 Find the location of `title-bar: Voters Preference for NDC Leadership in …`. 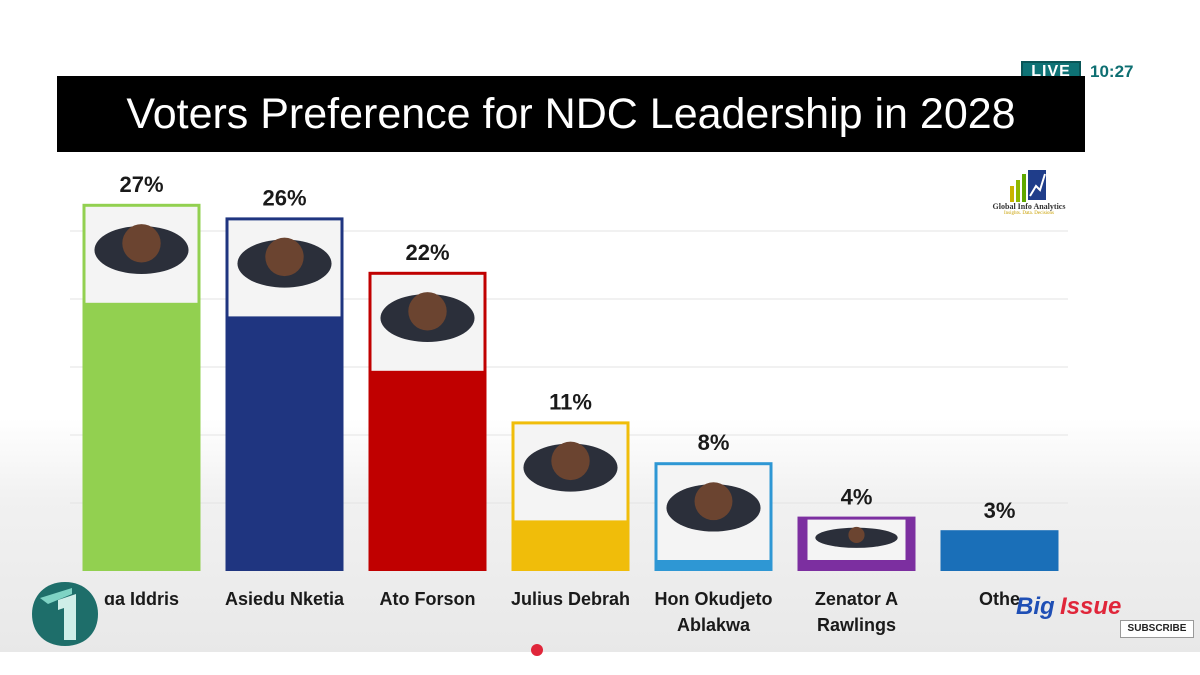

title-bar: Voters Preference for NDC Leadership in … is located at coordinates (571, 114).